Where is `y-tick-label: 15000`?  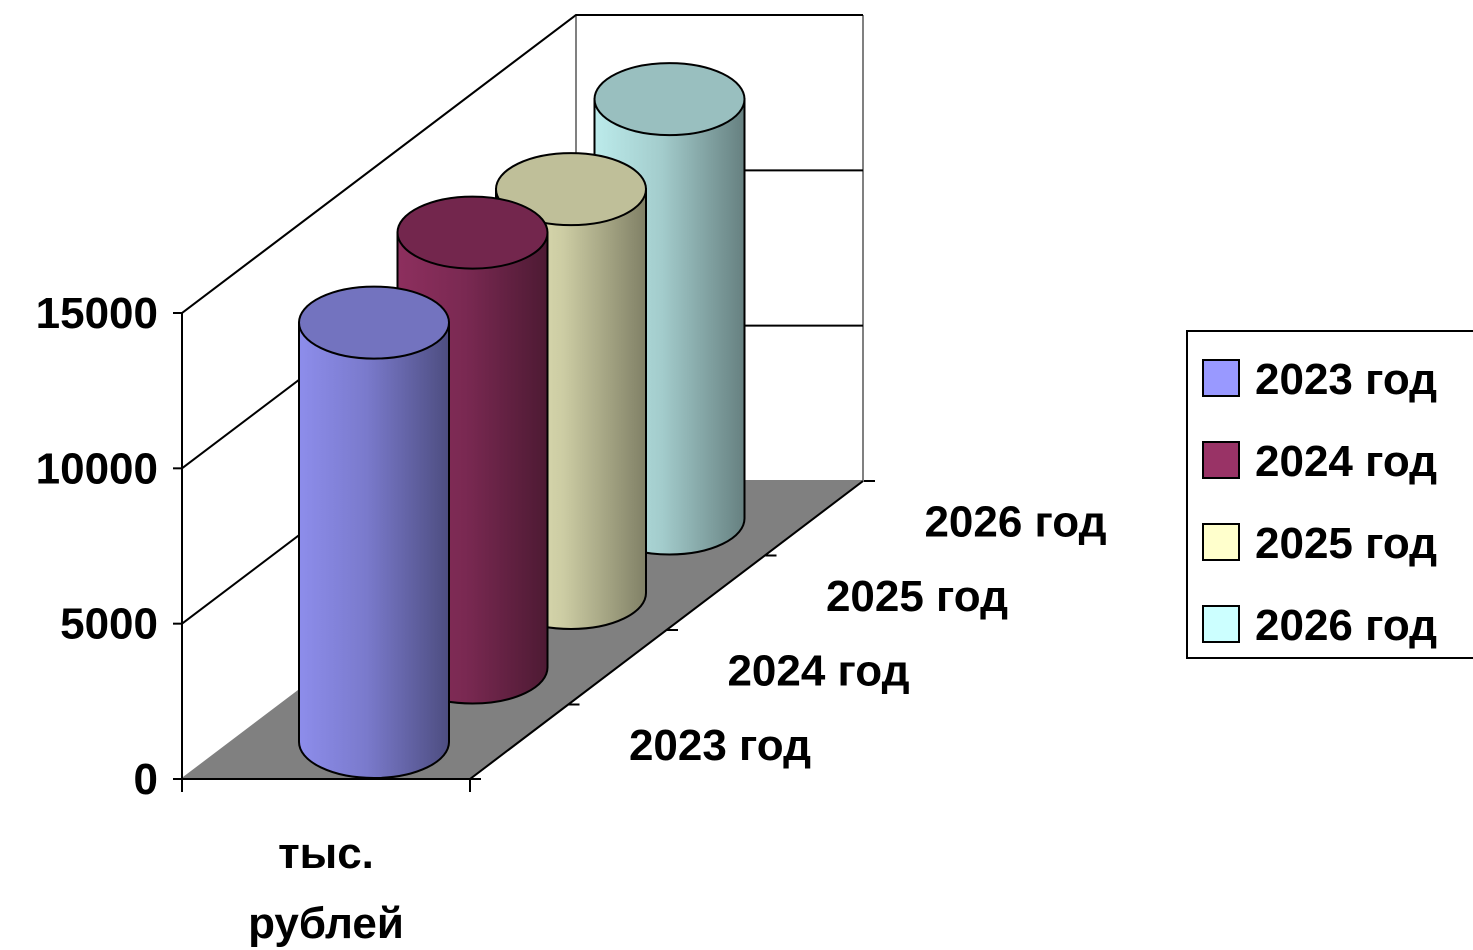
y-tick-label: 15000 is located at coordinates (97, 313).